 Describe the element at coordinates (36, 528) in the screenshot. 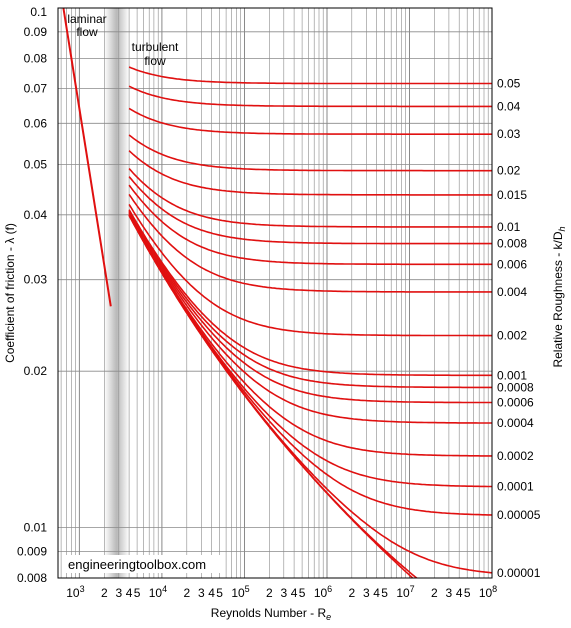

I see `y-tick-label: 0.01` at that location.